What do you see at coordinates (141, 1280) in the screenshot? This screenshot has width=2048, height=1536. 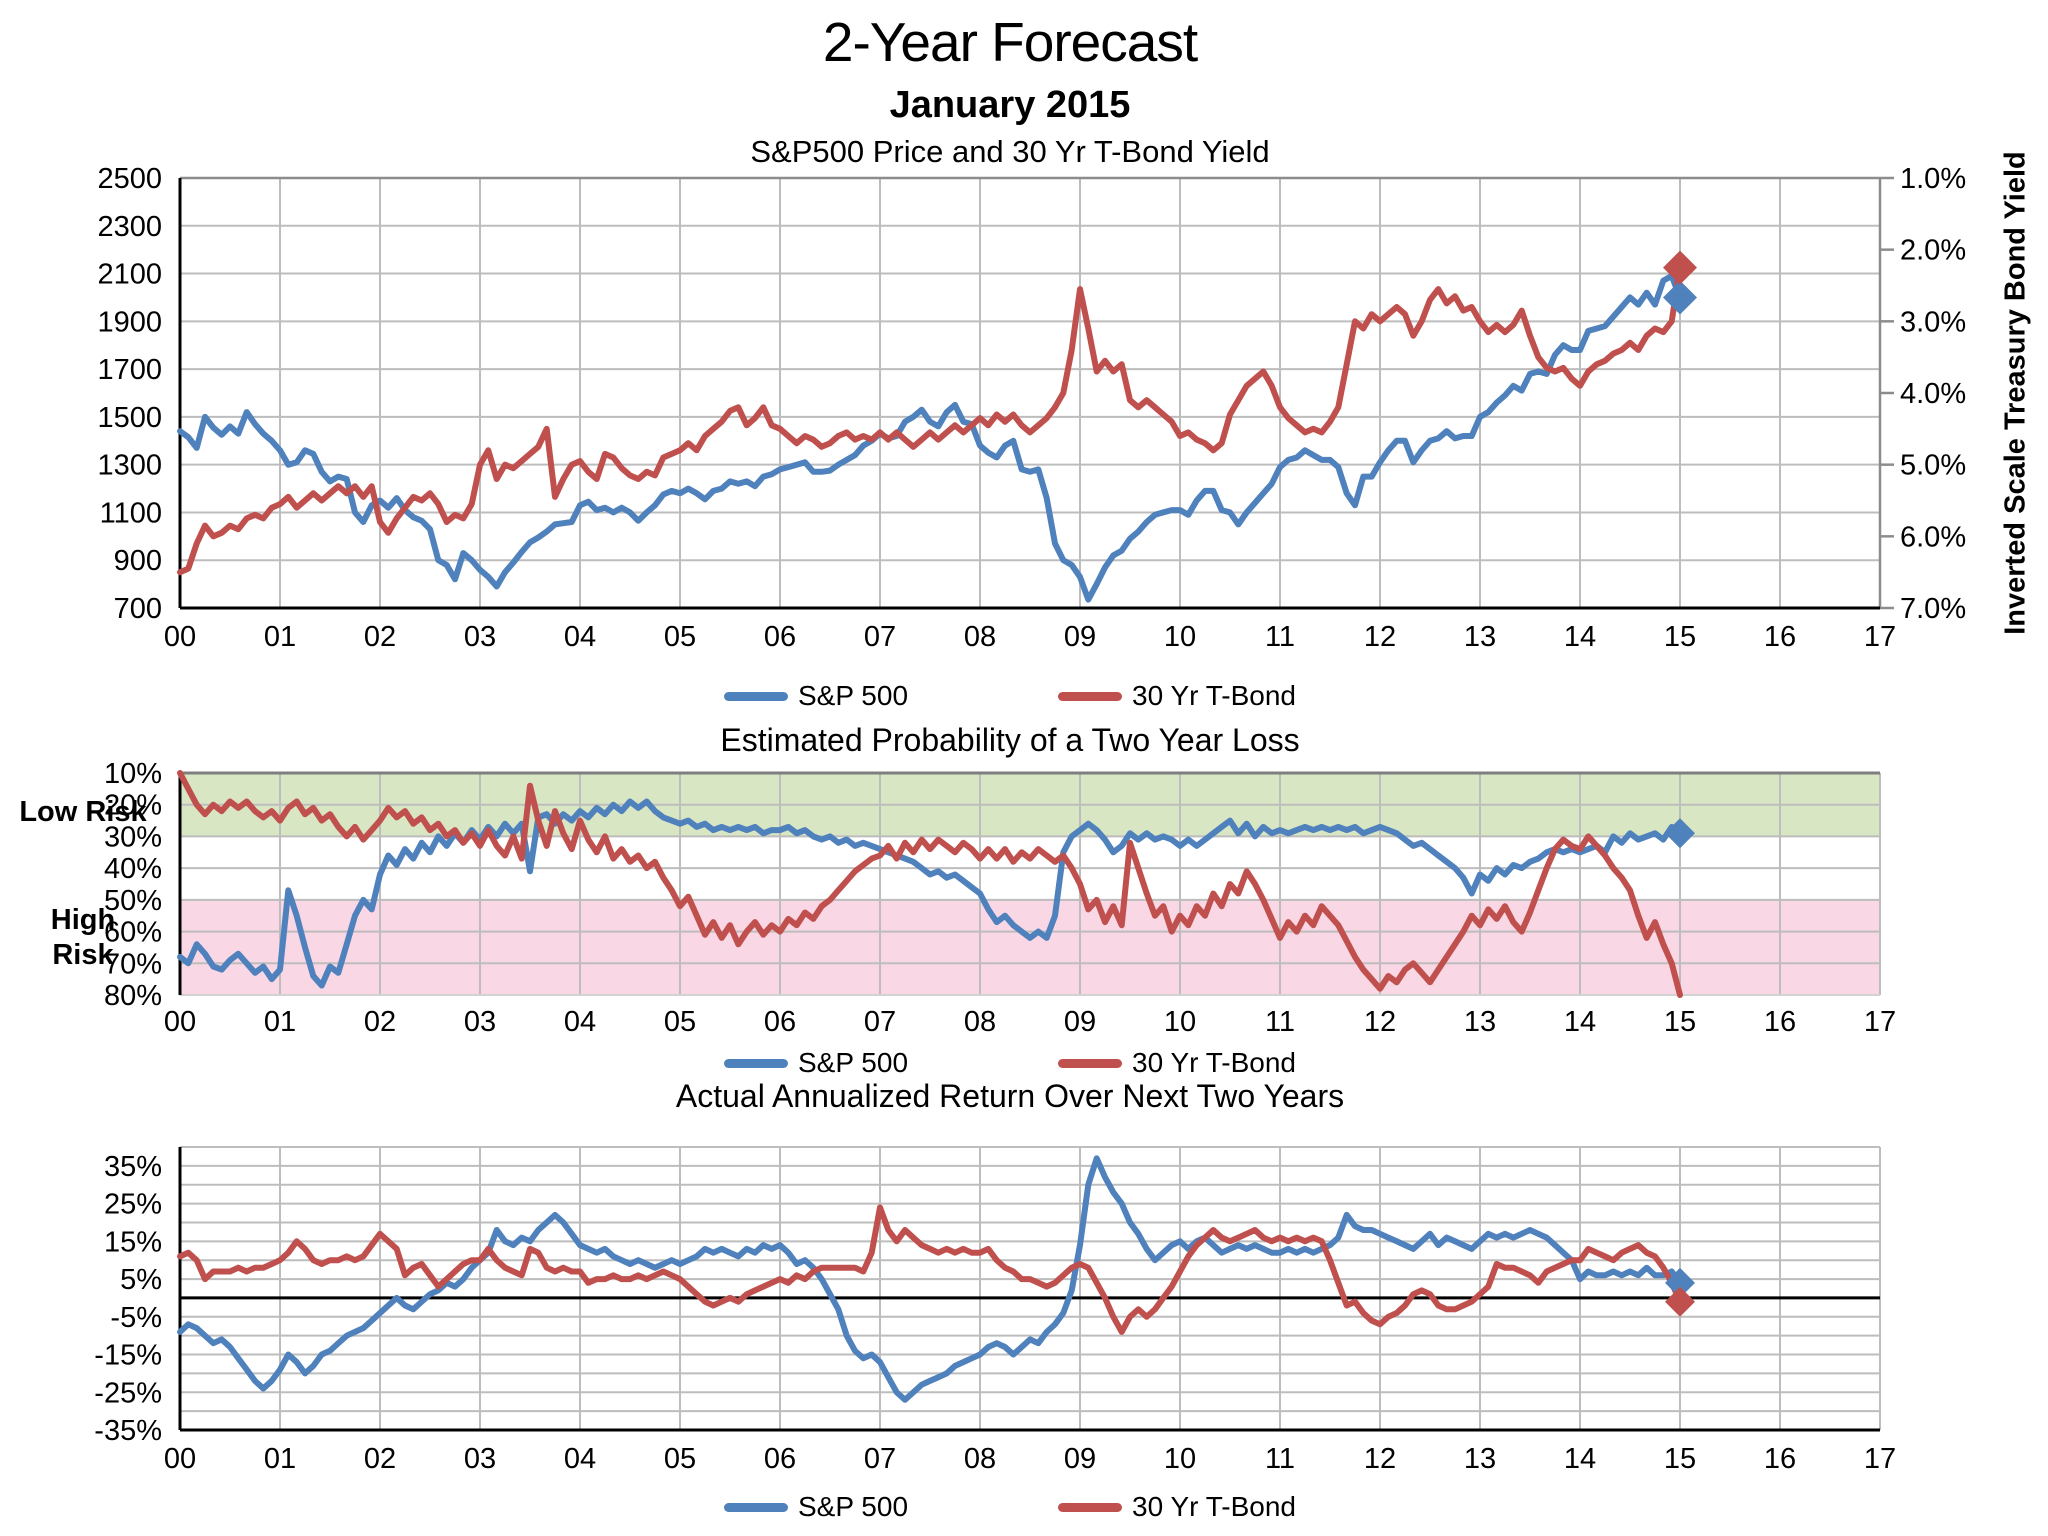 I see `tick-label: 5%` at bounding box center [141, 1280].